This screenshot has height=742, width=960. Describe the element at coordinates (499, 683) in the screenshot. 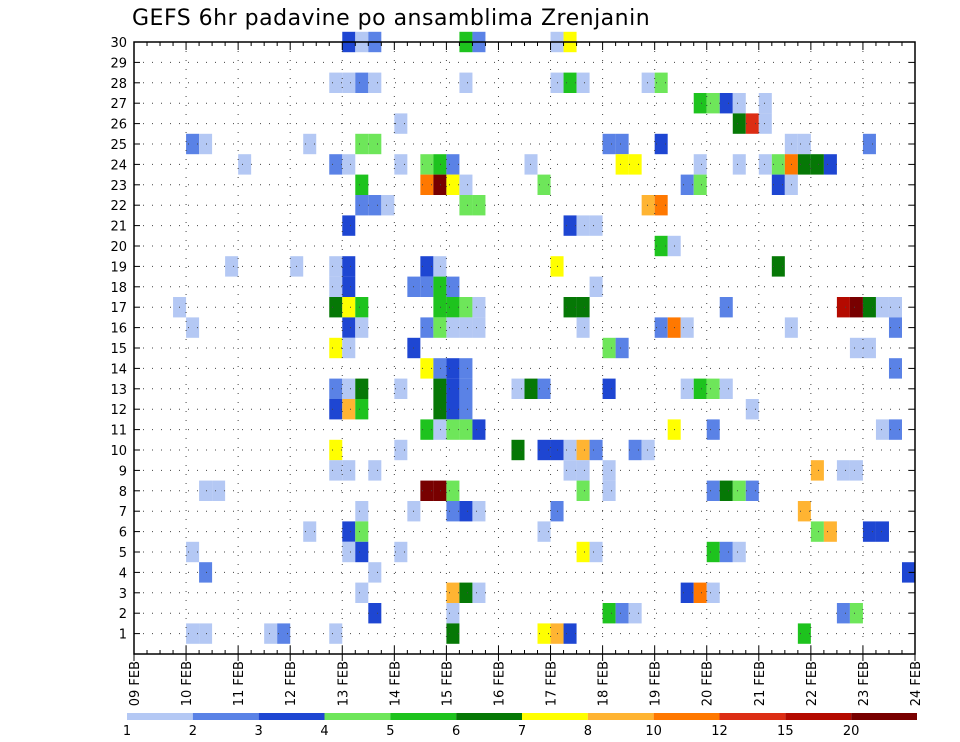

I see `x-tick-label: 16 FEB` at that location.